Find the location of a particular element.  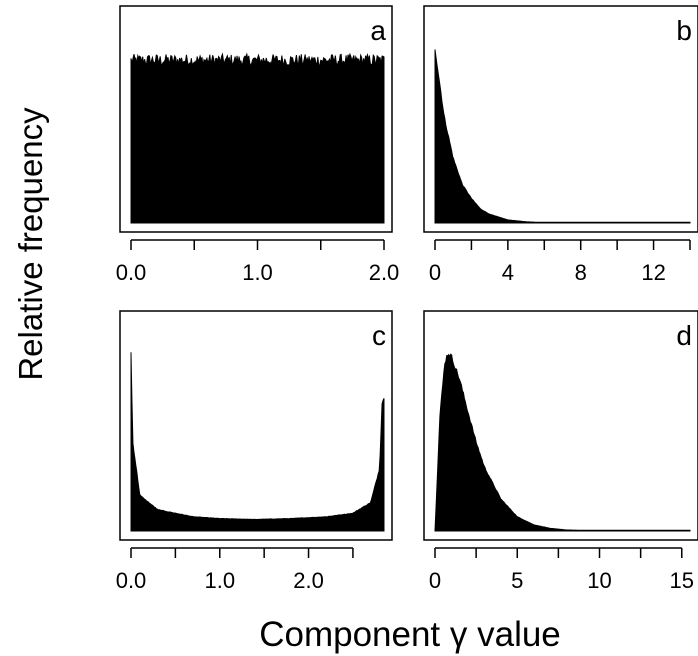

histogram-area-b is located at coordinates (562, 136).